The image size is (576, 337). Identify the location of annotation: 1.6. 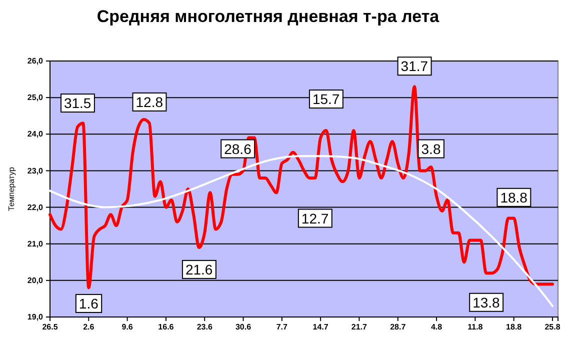
(88, 303).